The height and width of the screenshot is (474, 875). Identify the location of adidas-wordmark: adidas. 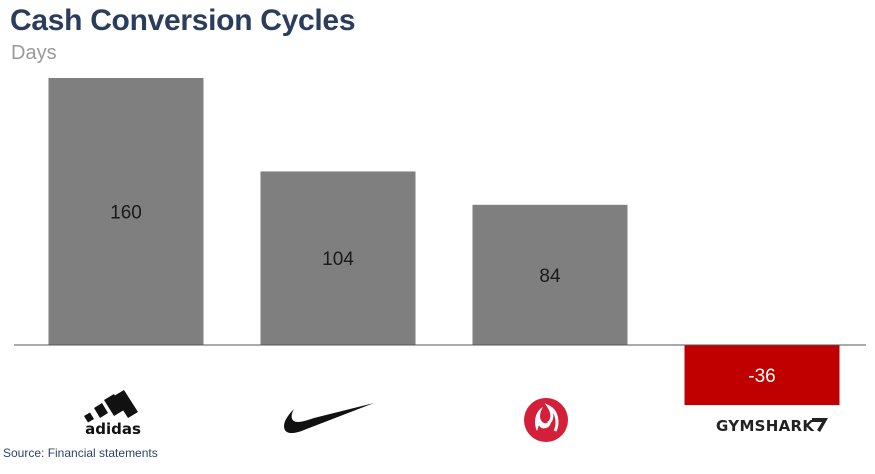
(113, 429).